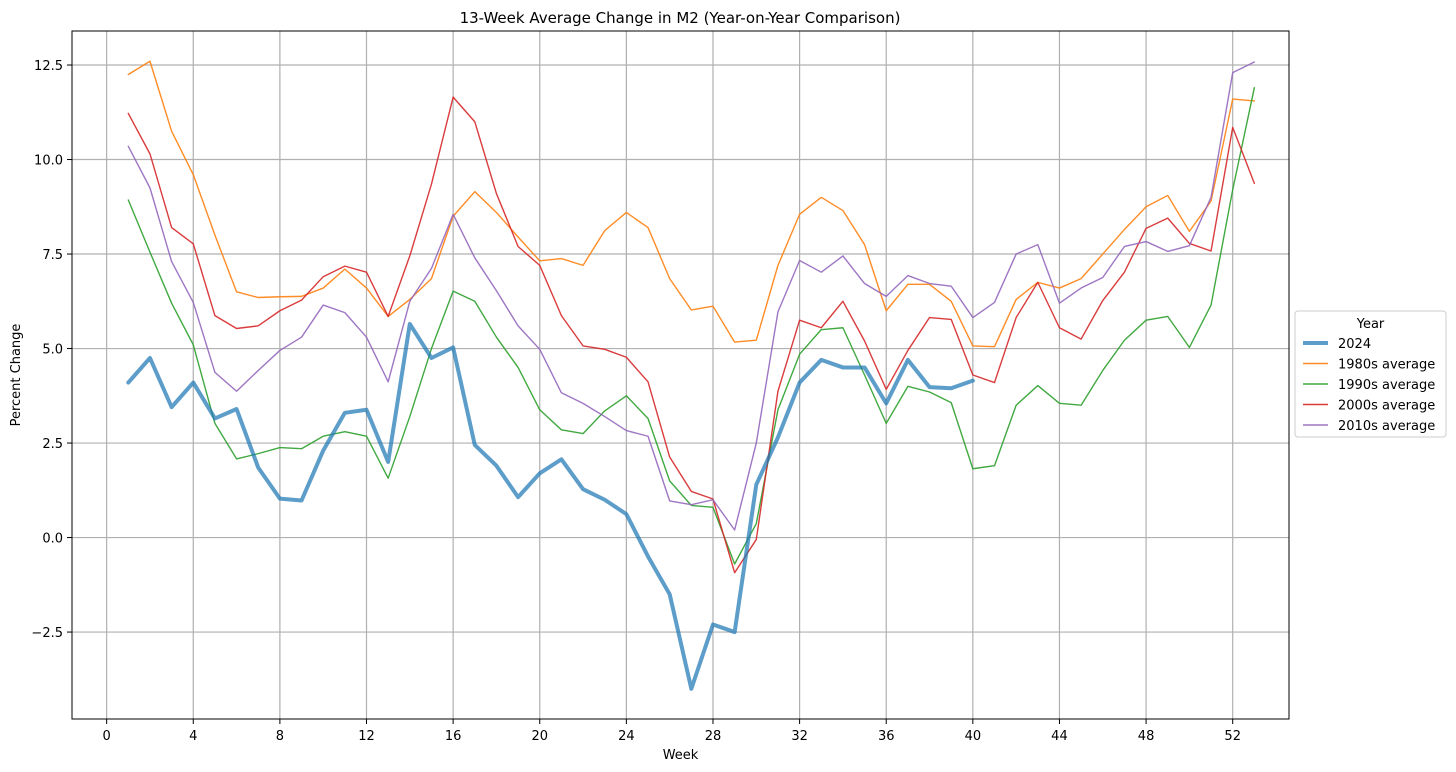  Describe the element at coordinates (1370, 324) in the screenshot. I see `legend-title: Year` at that location.